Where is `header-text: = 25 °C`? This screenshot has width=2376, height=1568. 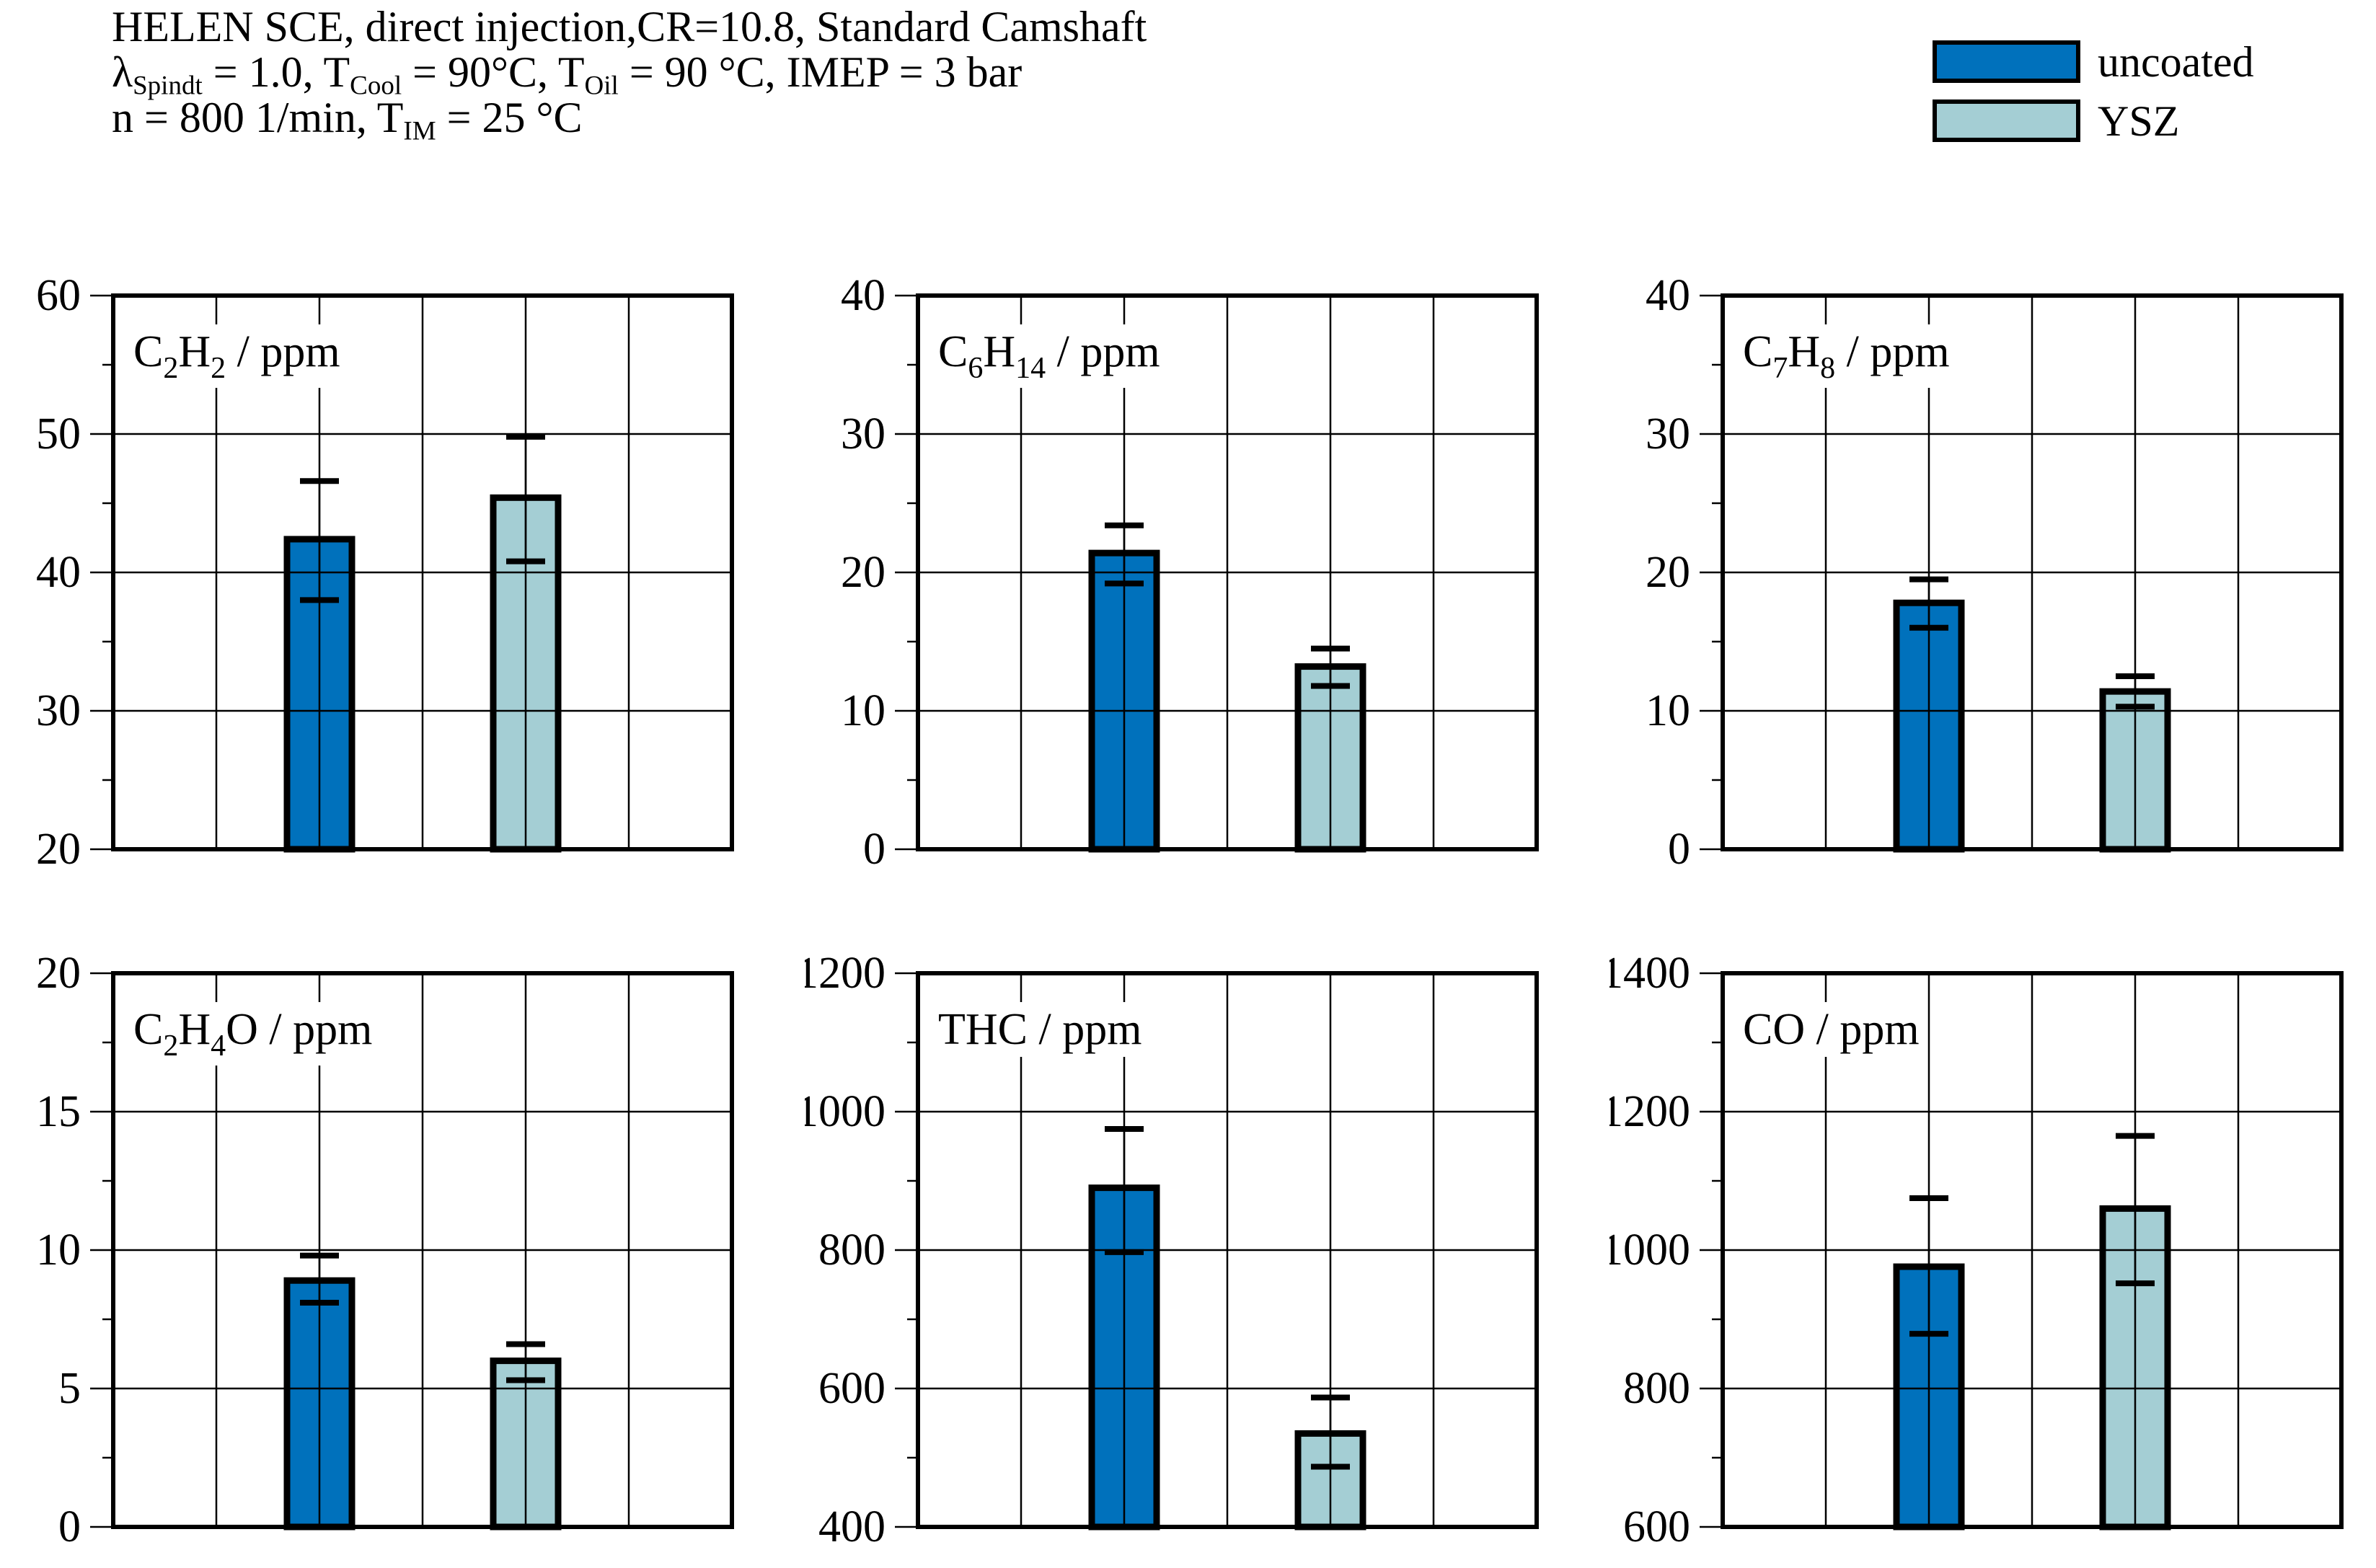 header-text: = 25 °C is located at coordinates (509, 117).